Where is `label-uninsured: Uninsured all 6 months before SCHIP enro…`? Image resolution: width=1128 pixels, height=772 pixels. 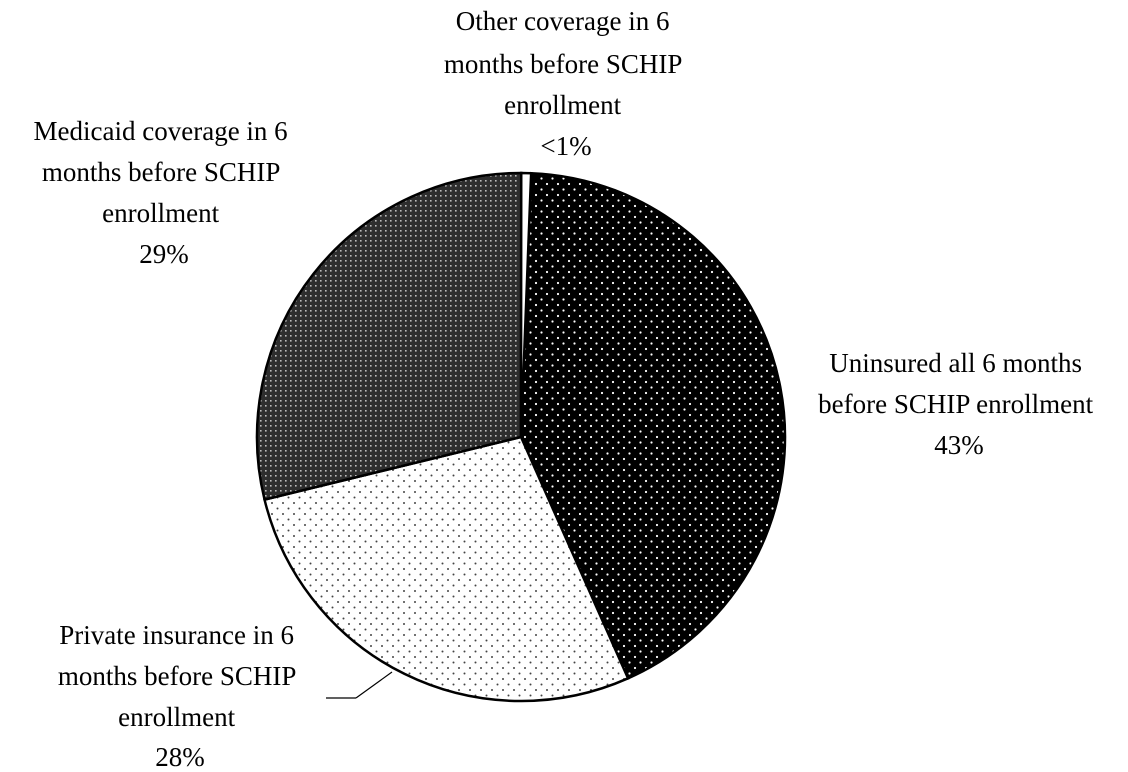
label-uninsured: Uninsured all 6 months before SCHIP enro… is located at coordinates (959, 404).